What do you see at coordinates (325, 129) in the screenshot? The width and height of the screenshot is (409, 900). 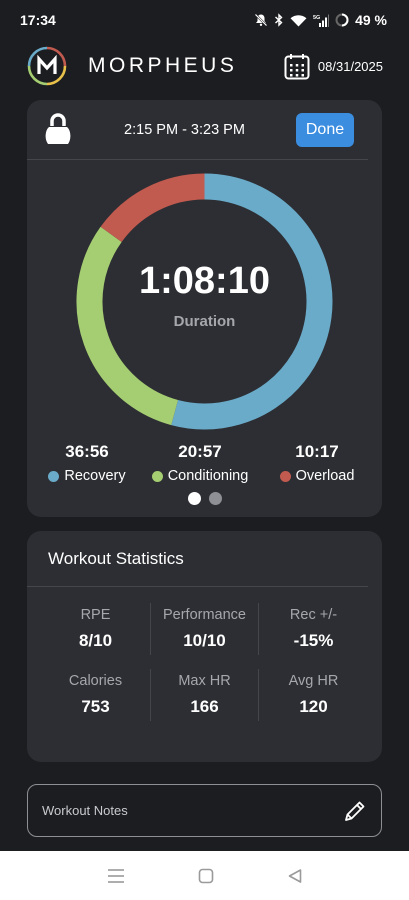 I see `done-button: Done` at bounding box center [325, 129].